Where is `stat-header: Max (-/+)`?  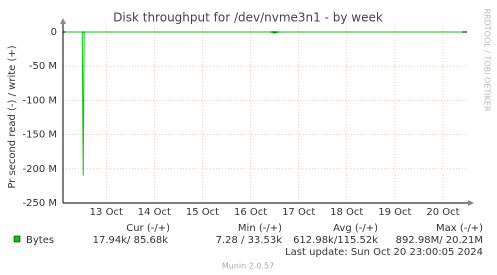 stat-header: Max (-/+) is located at coordinates (459, 228).